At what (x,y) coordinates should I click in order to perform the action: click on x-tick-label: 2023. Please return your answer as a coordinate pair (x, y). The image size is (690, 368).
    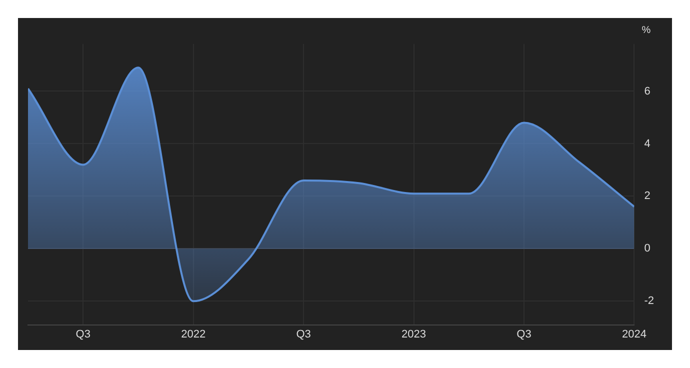
    Looking at the image, I should click on (414, 334).